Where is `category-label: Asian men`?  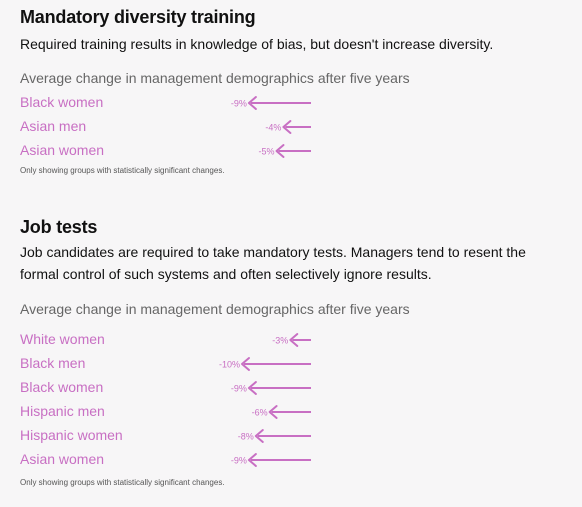
category-label: Asian men is located at coordinates (53, 126).